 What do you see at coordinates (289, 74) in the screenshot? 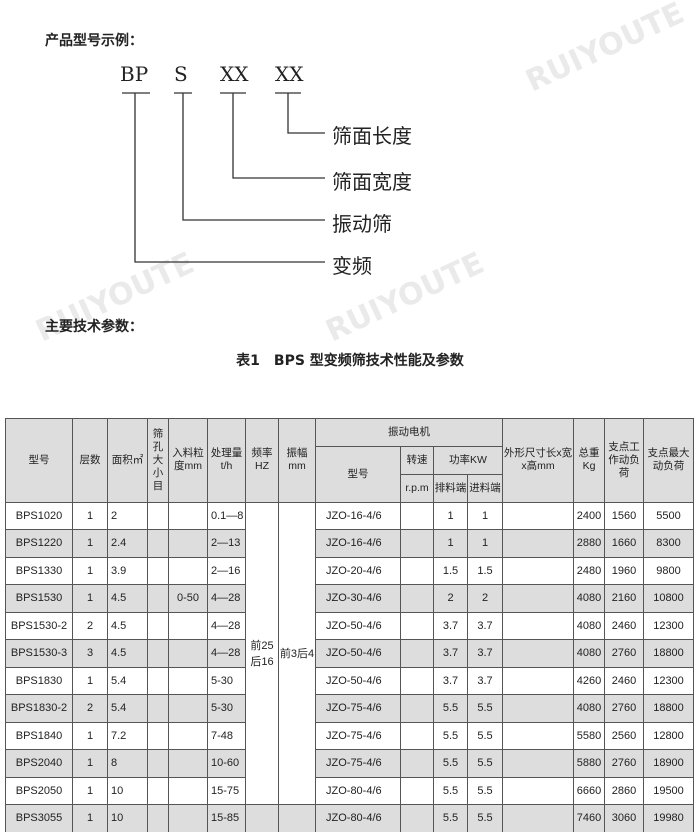
I see `code-length: XX` at bounding box center [289, 74].